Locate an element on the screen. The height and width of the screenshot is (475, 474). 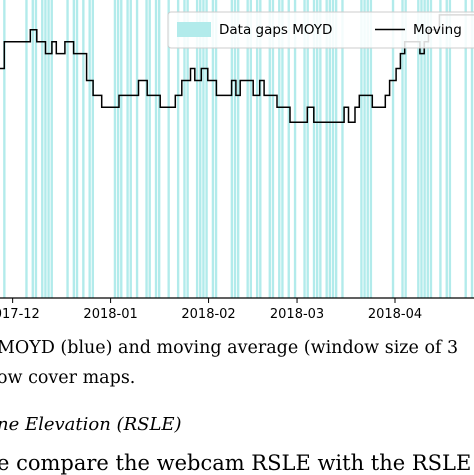
x-tick-label-0: 2017-12 is located at coordinates (20, 314).